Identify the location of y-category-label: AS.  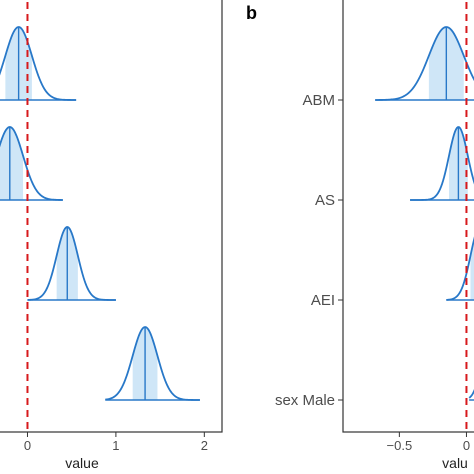
(325, 200).